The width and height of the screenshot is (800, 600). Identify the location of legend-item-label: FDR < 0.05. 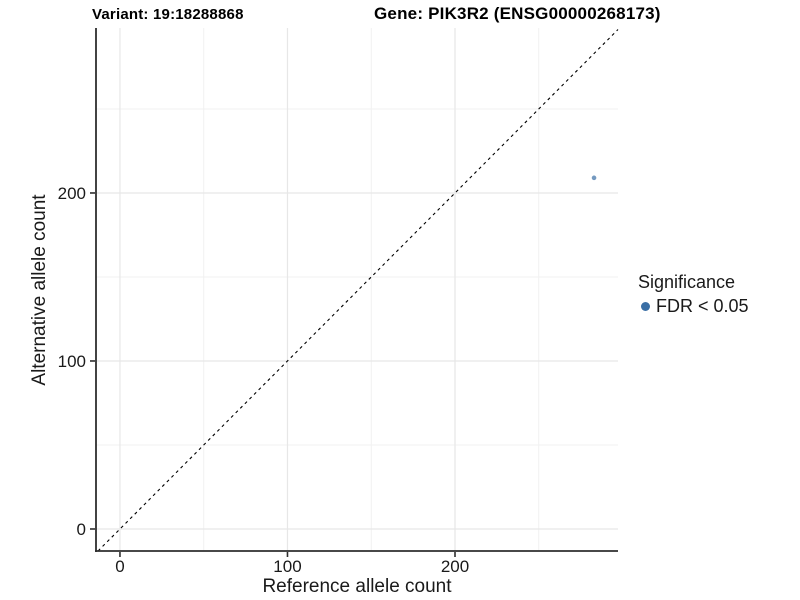
(702, 306).